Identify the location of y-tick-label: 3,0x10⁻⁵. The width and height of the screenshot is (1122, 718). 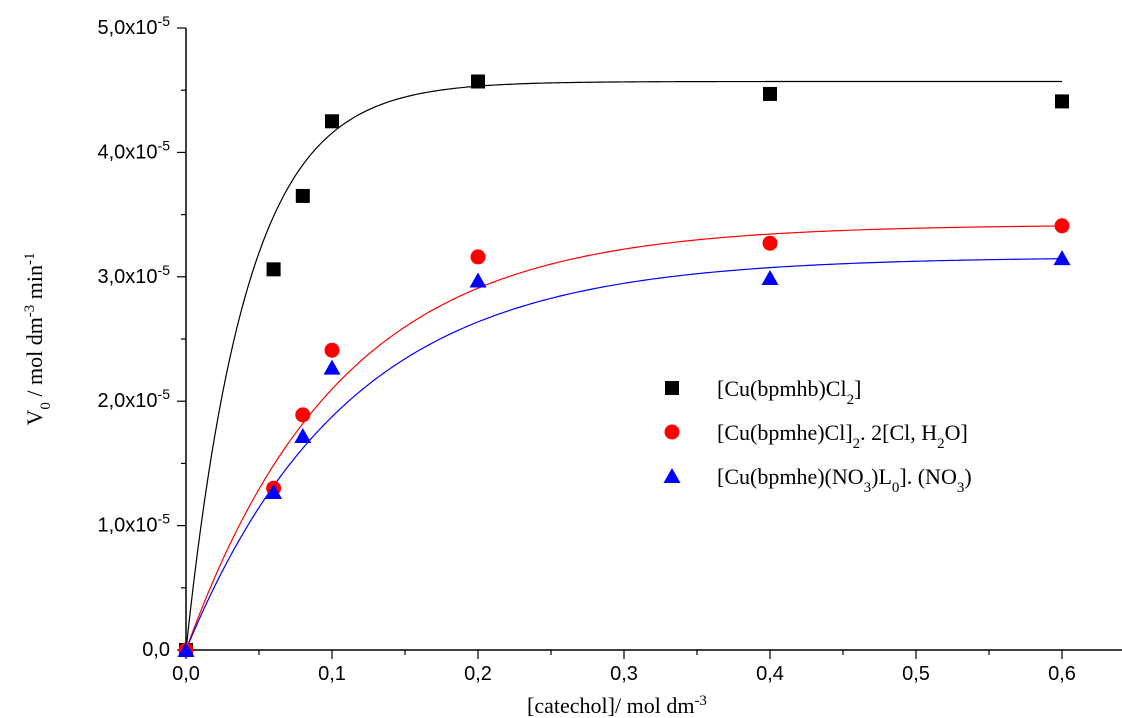
(133, 275).